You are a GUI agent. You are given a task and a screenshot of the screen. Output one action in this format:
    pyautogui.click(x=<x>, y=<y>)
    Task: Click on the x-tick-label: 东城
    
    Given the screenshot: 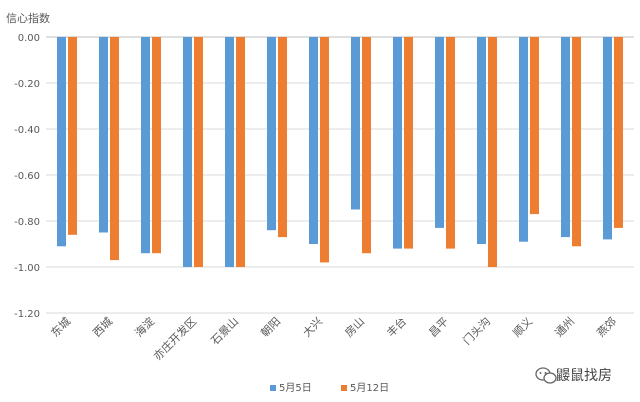 What is the action you would take?
    pyautogui.click(x=60, y=327)
    